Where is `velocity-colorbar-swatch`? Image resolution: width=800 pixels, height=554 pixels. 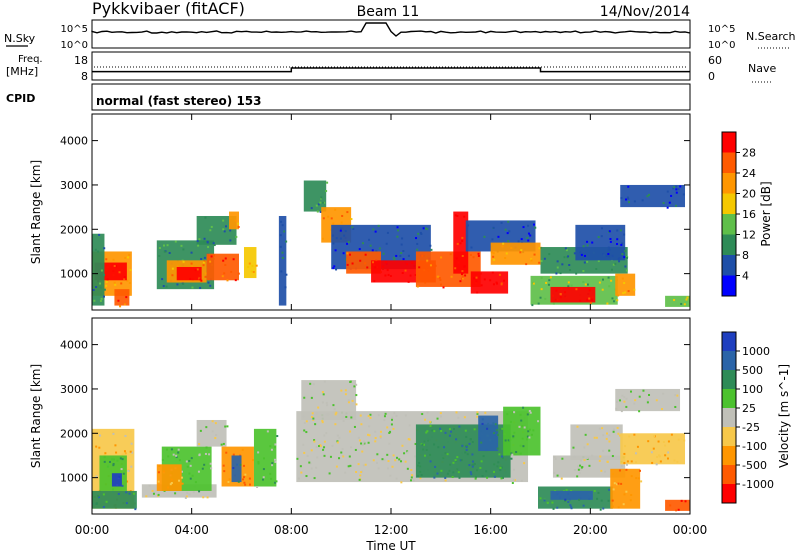
velocity-colorbar-swatch is located at coordinates (729, 342).